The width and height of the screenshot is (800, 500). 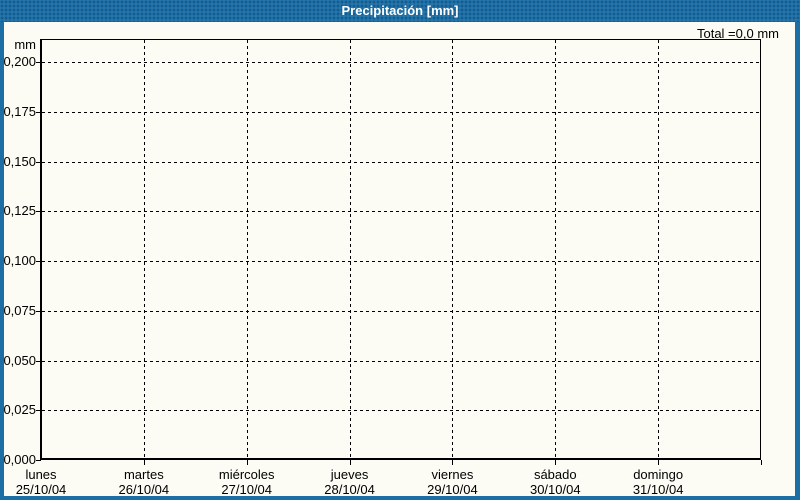 What do you see at coordinates (19, 459) in the screenshot?
I see `y-tick-label: 0,000` at bounding box center [19, 459].